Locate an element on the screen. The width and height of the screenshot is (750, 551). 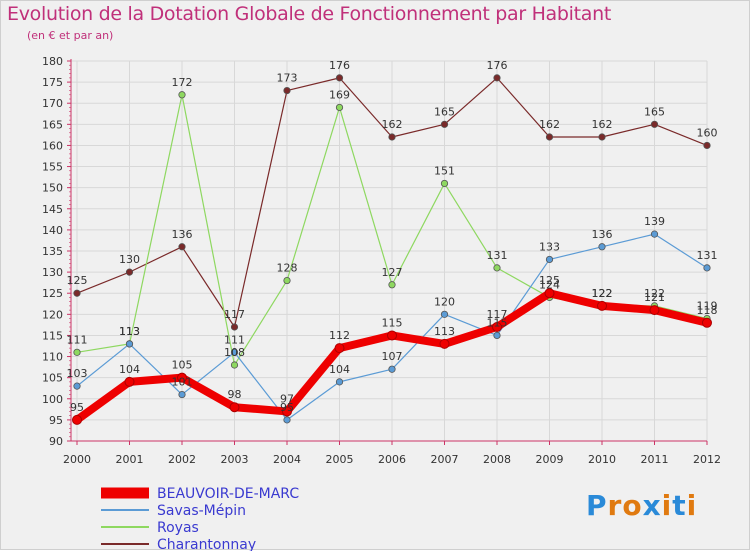
y-tick-label: 95 is located at coordinates (56, 420).